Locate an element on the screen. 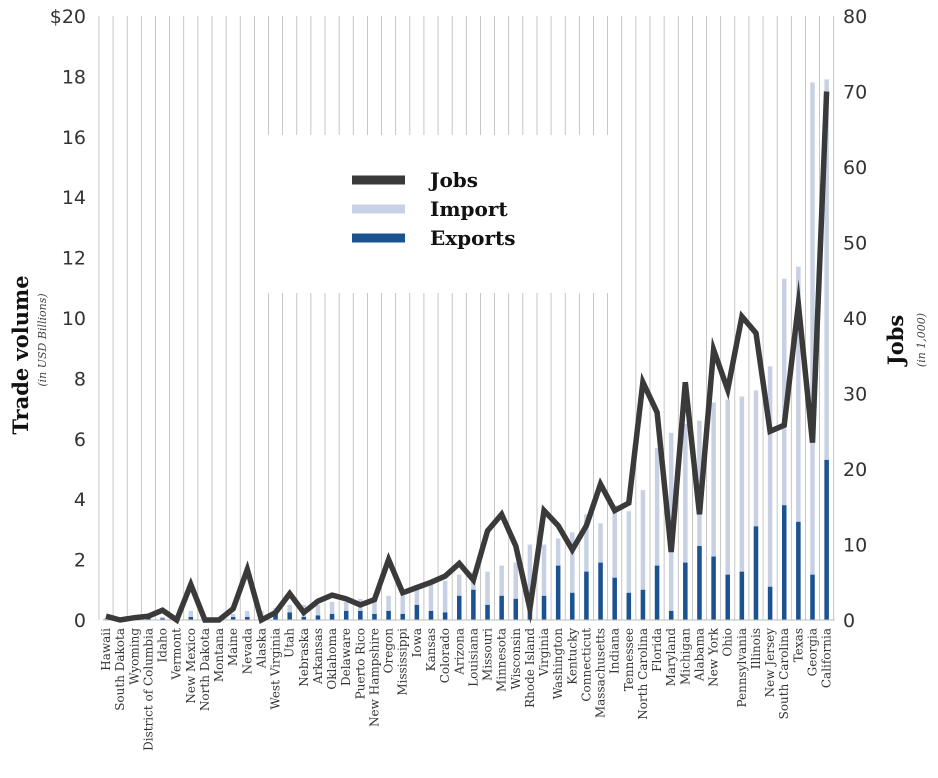  left-tick-label: $20 is located at coordinates (68, 17).